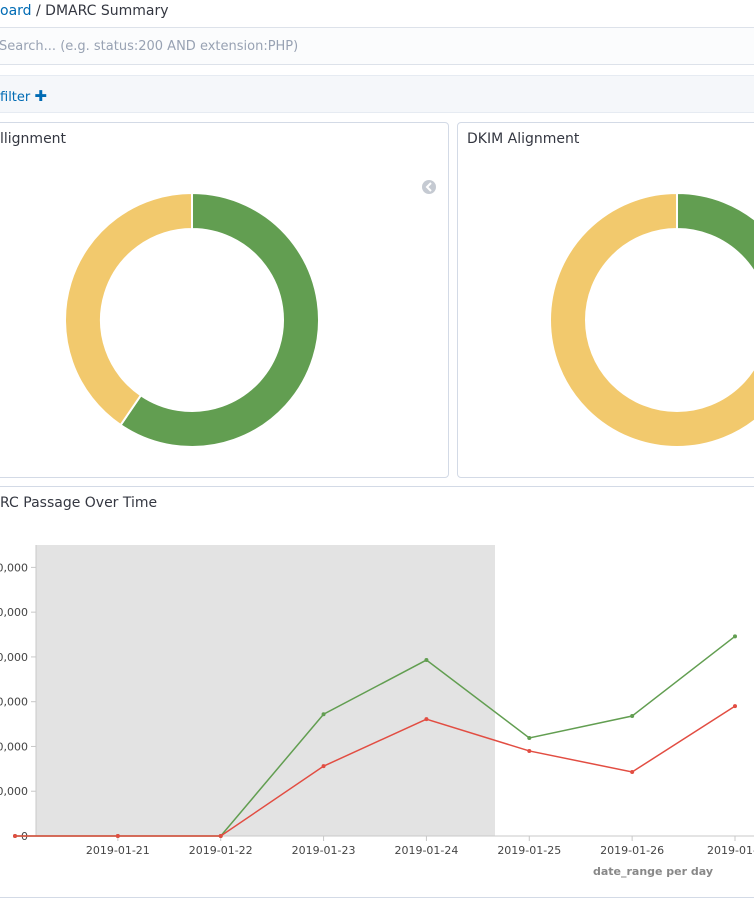 This screenshot has height=898, width=754. What do you see at coordinates (221, 850) in the screenshot?
I see `x-tick-label: 2019-01-22` at bounding box center [221, 850].